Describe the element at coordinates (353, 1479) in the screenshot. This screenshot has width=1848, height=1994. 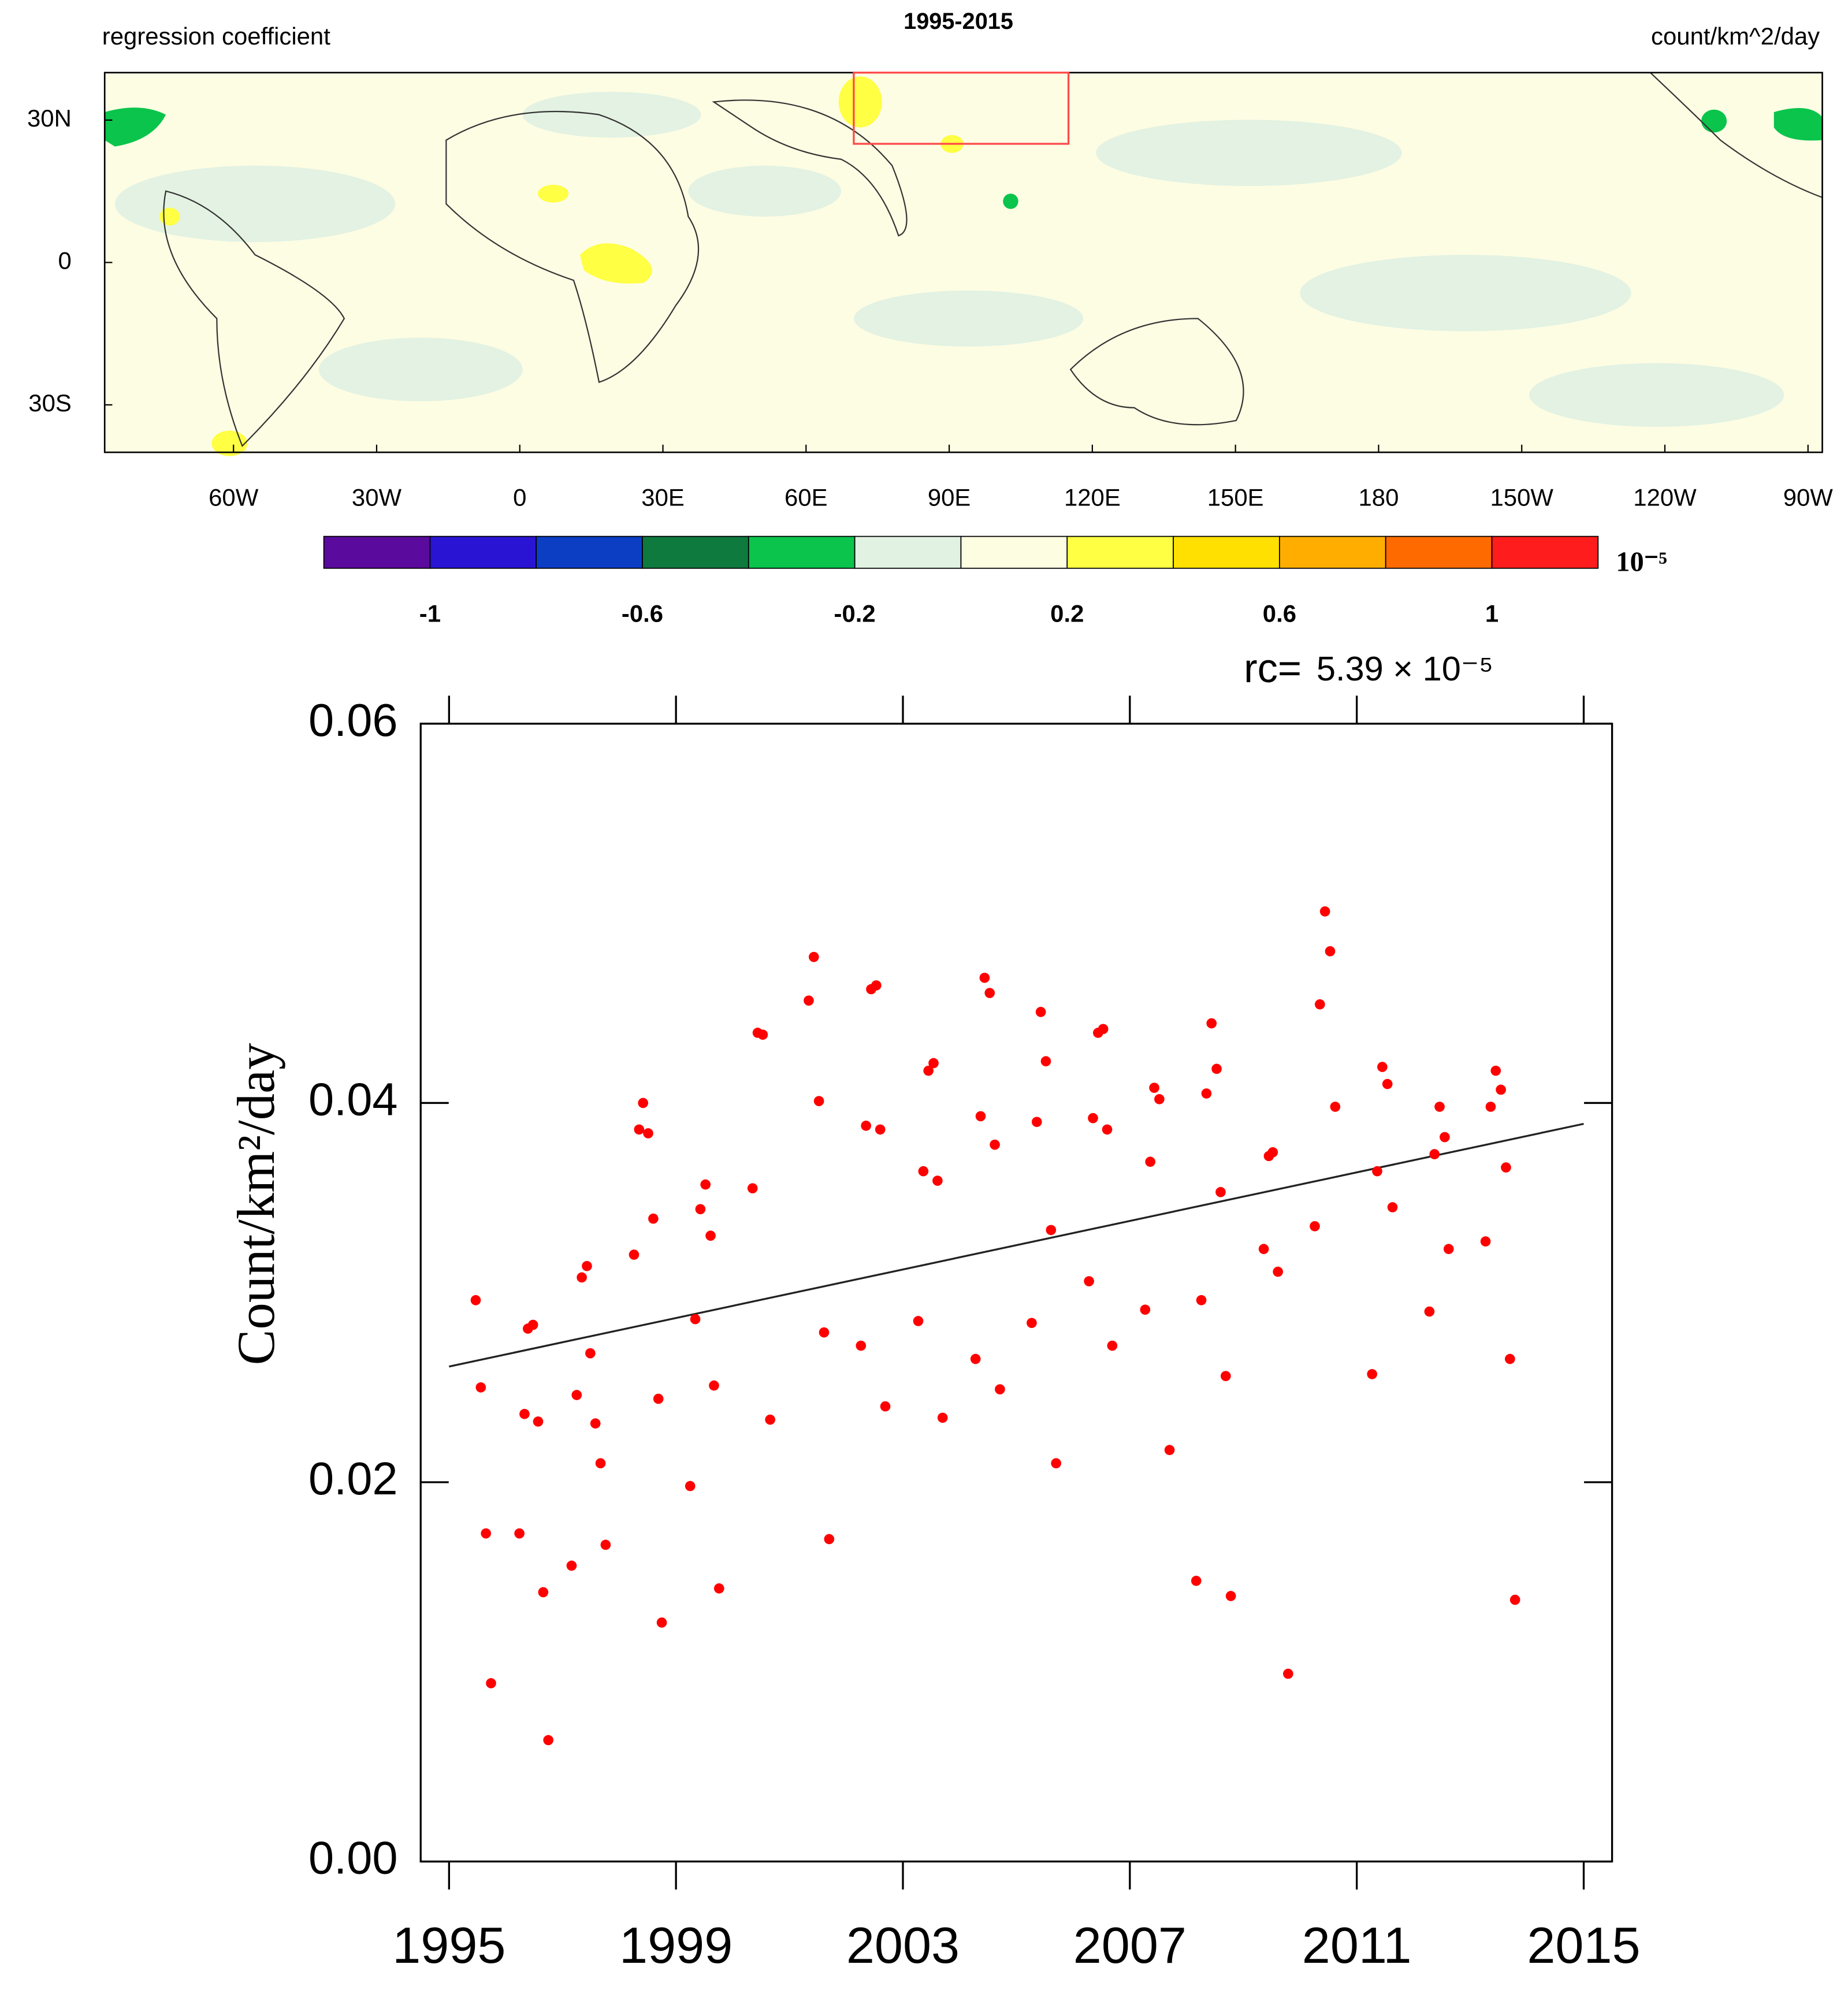
I see `y-tick-label: 0.02` at that location.